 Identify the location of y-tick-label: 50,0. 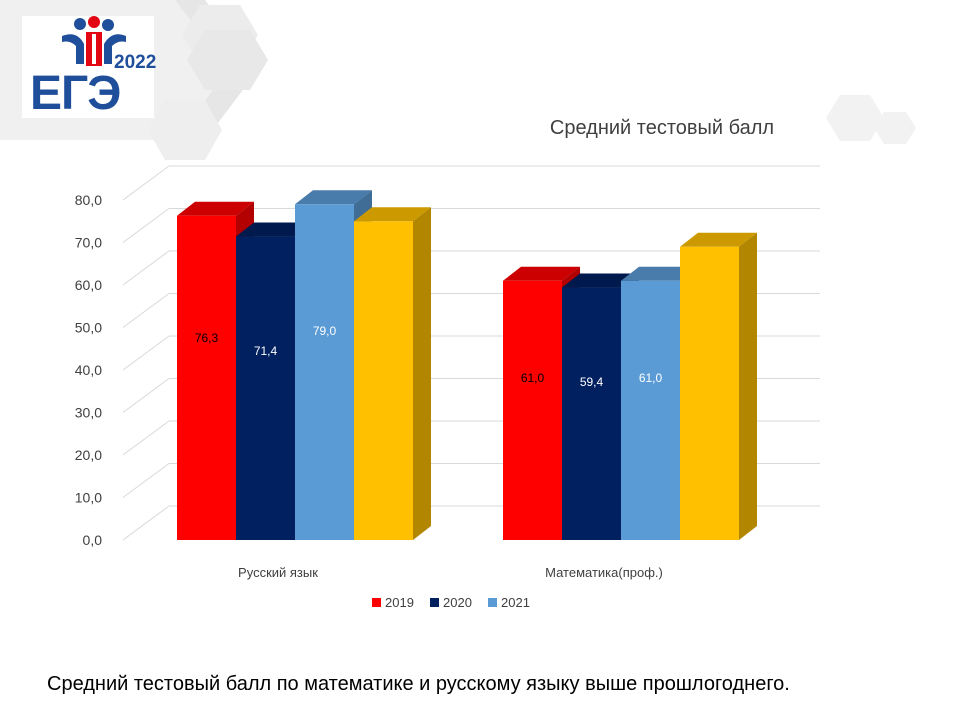
(88, 328).